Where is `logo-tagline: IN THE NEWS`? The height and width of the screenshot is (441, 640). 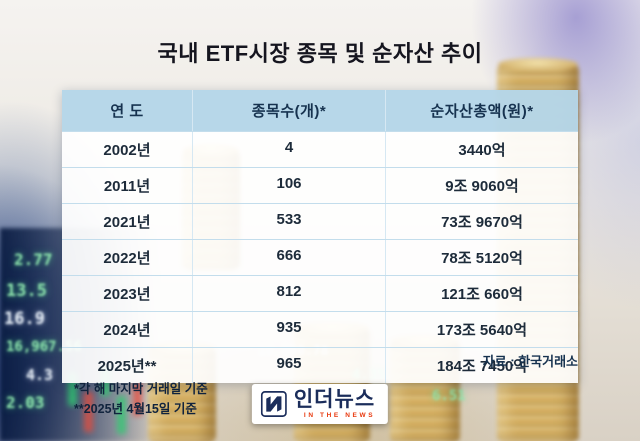
logo-tagline: IN THE NEWS is located at coordinates (339, 415).